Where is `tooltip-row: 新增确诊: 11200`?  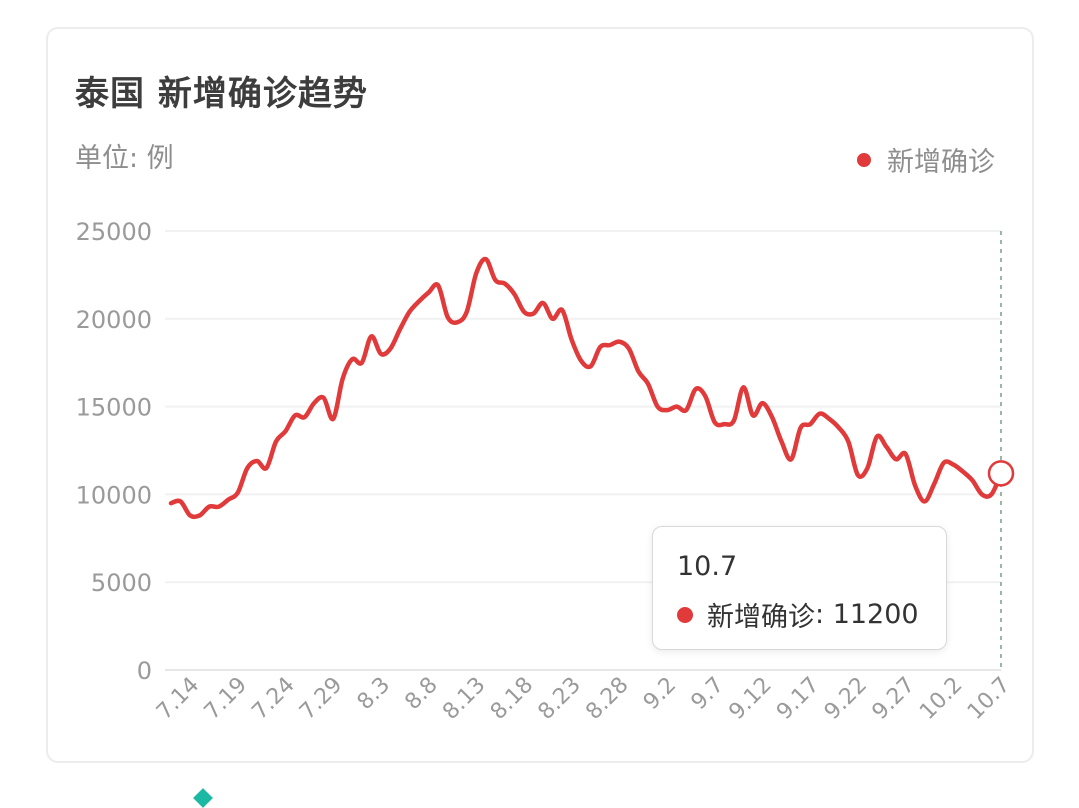 tooltip-row: 新增确诊: 11200 is located at coordinates (811, 614).